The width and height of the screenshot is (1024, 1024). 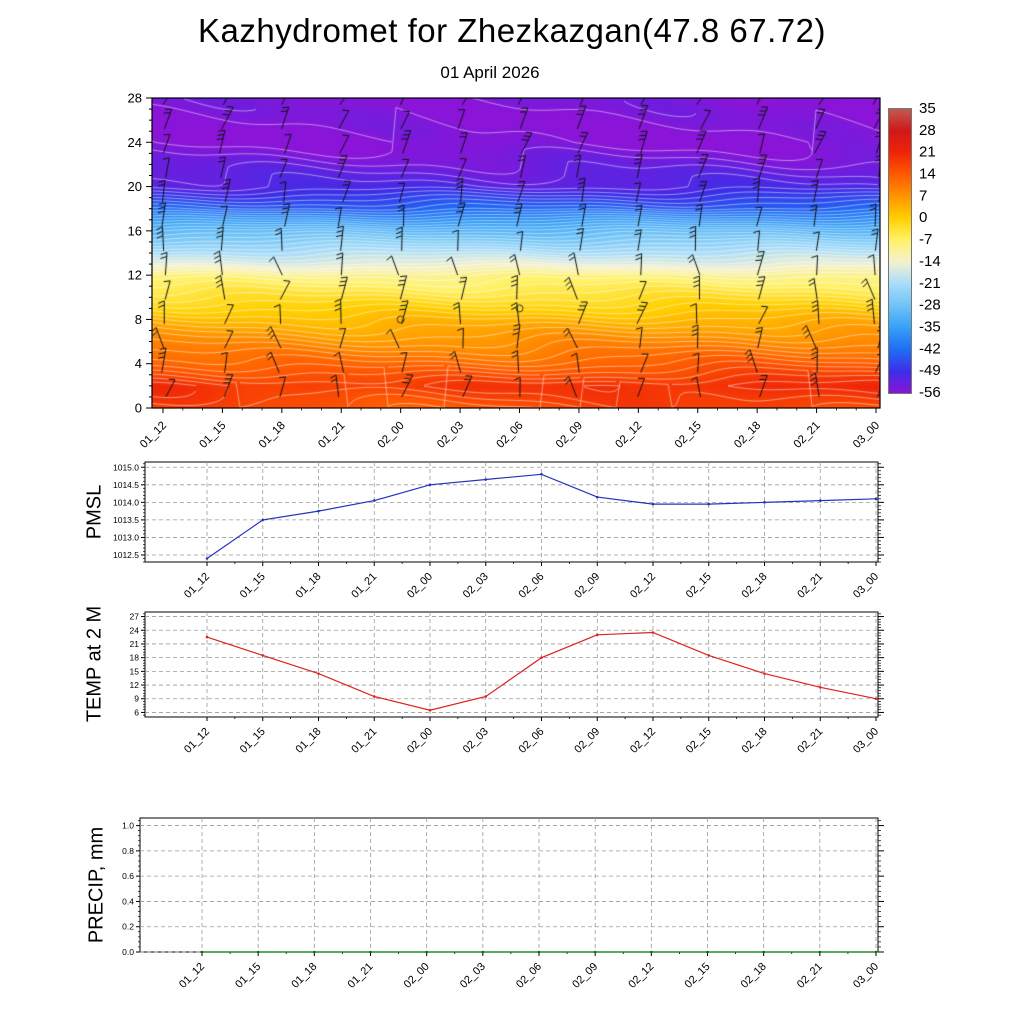 What do you see at coordinates (135, 658) in the screenshot?
I see `y-tick-label: 18` at bounding box center [135, 658].